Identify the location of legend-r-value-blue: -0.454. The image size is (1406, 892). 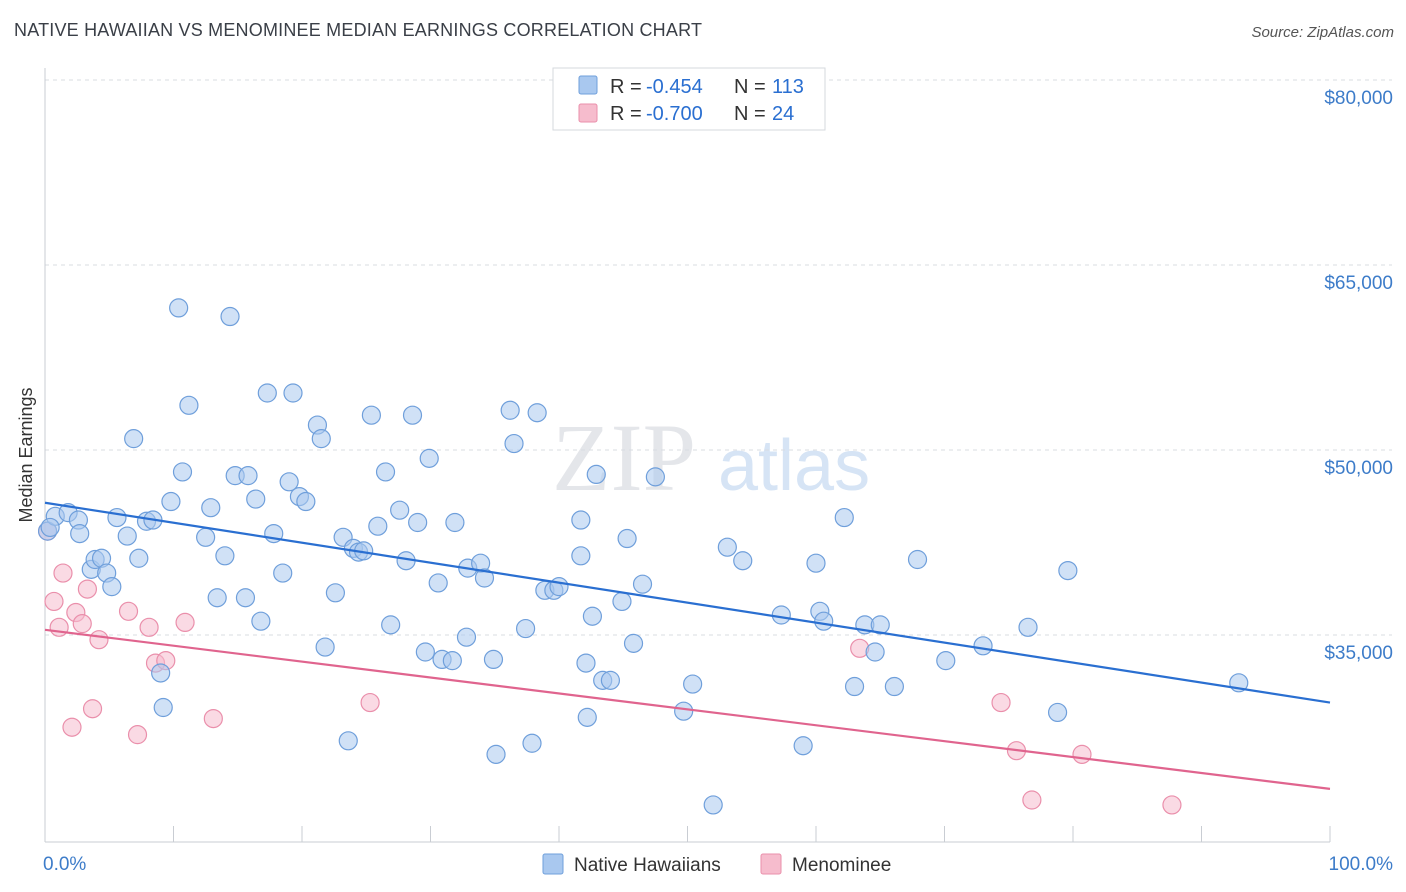
(674, 87).